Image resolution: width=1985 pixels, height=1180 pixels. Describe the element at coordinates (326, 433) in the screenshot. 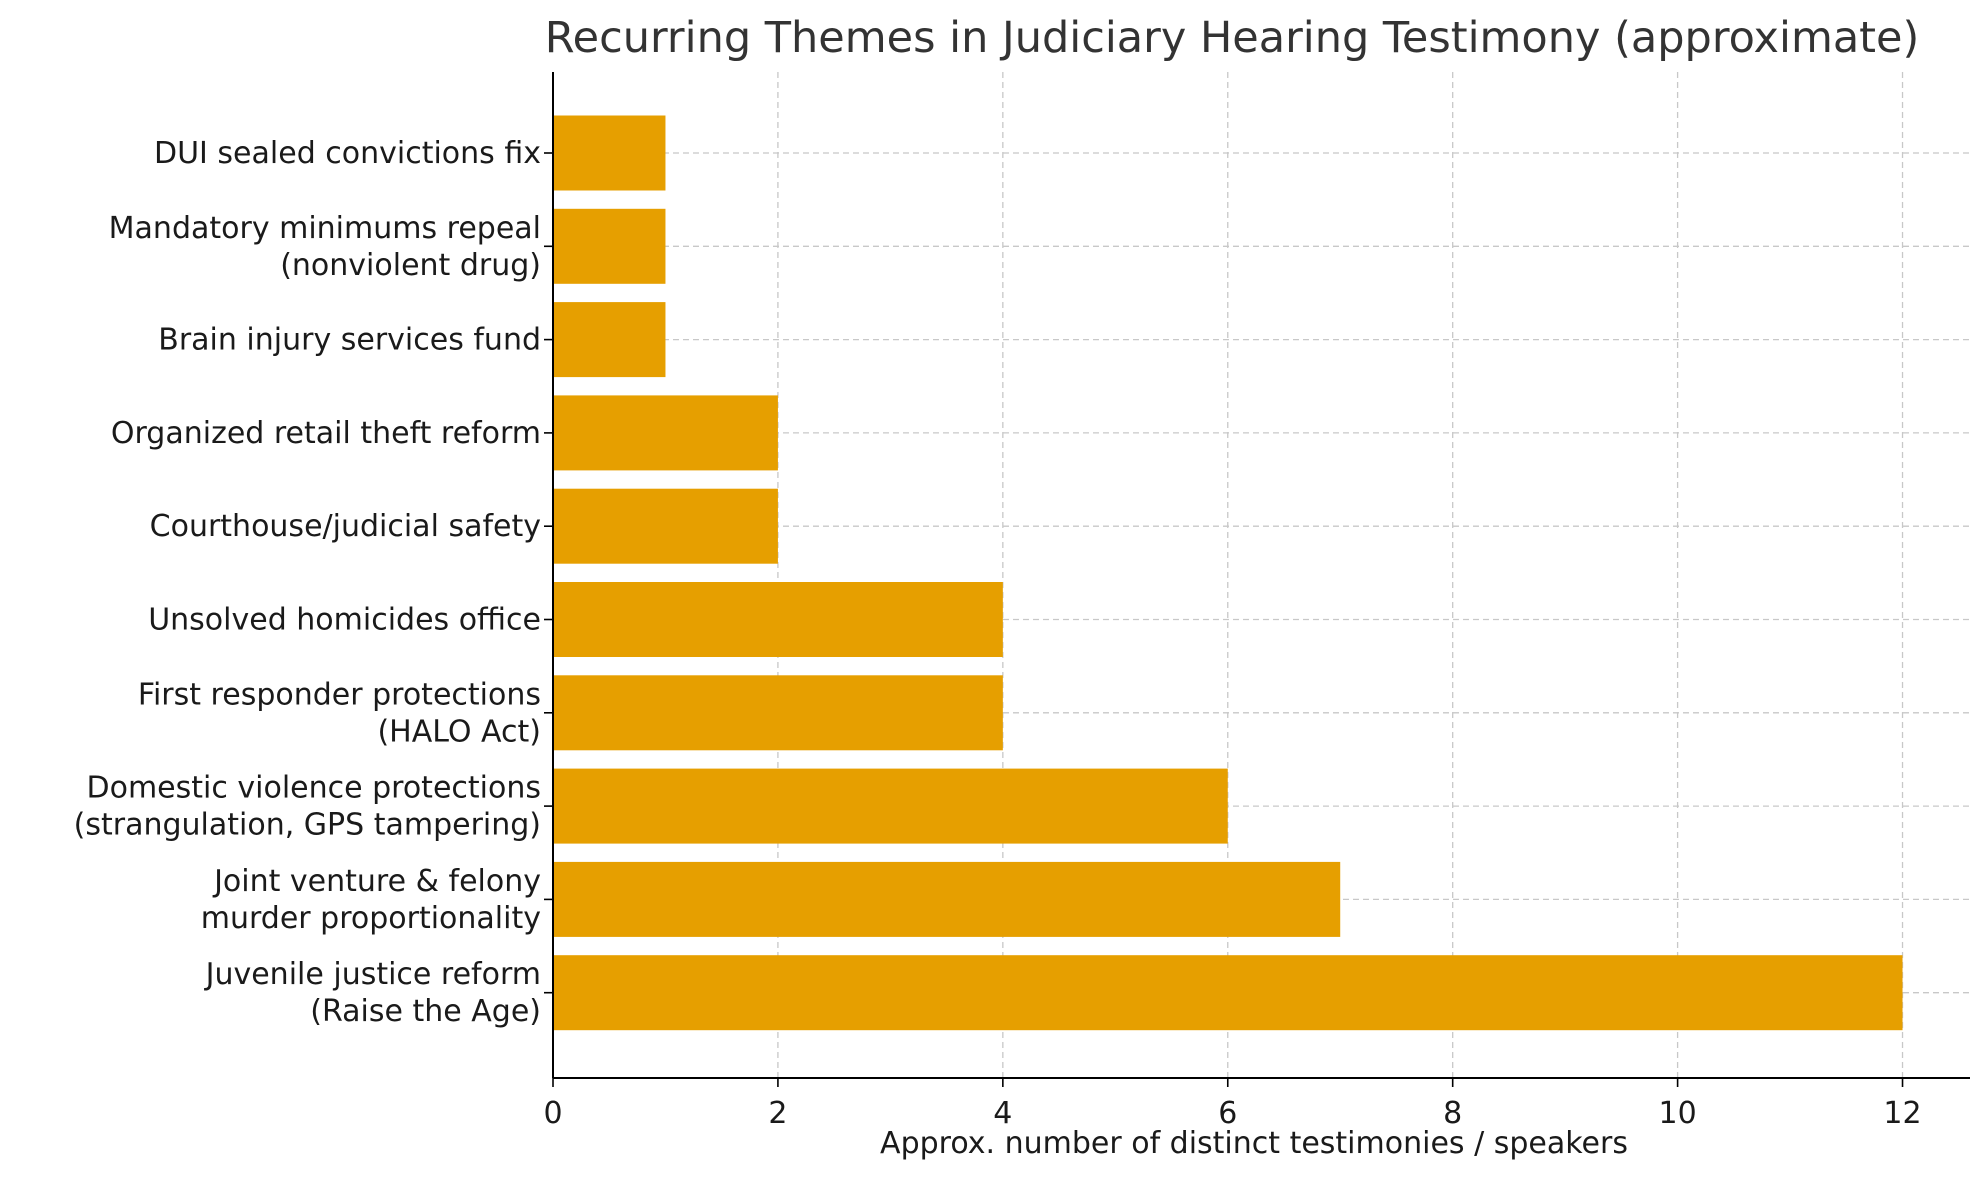

I see `y-tick-label: Organized retail theft reform` at that location.